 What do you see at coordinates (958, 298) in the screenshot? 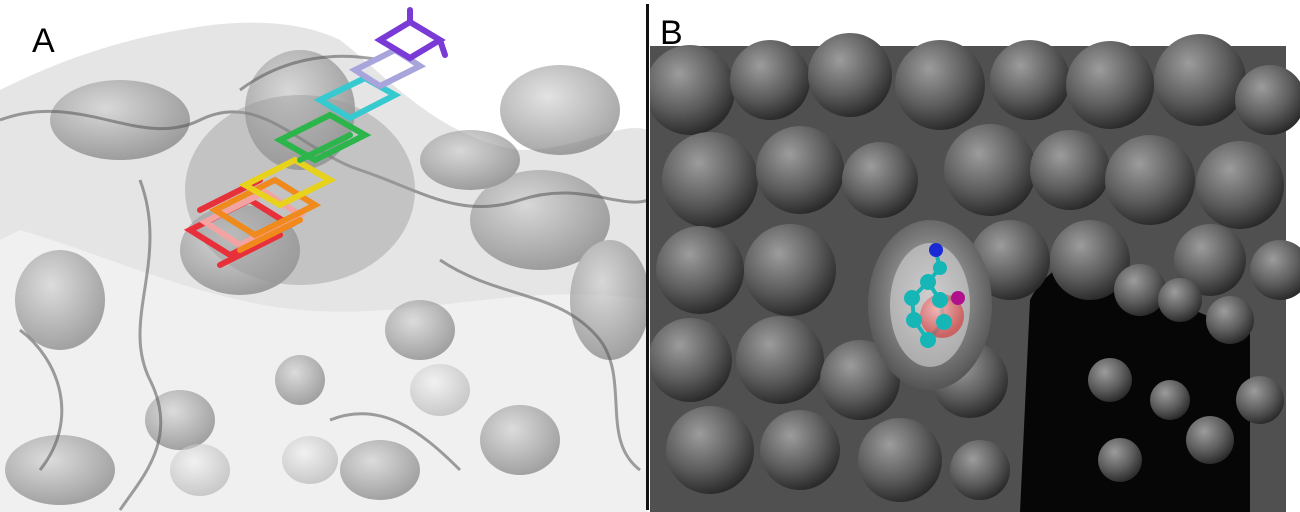
I see `magenta-atom` at bounding box center [958, 298].